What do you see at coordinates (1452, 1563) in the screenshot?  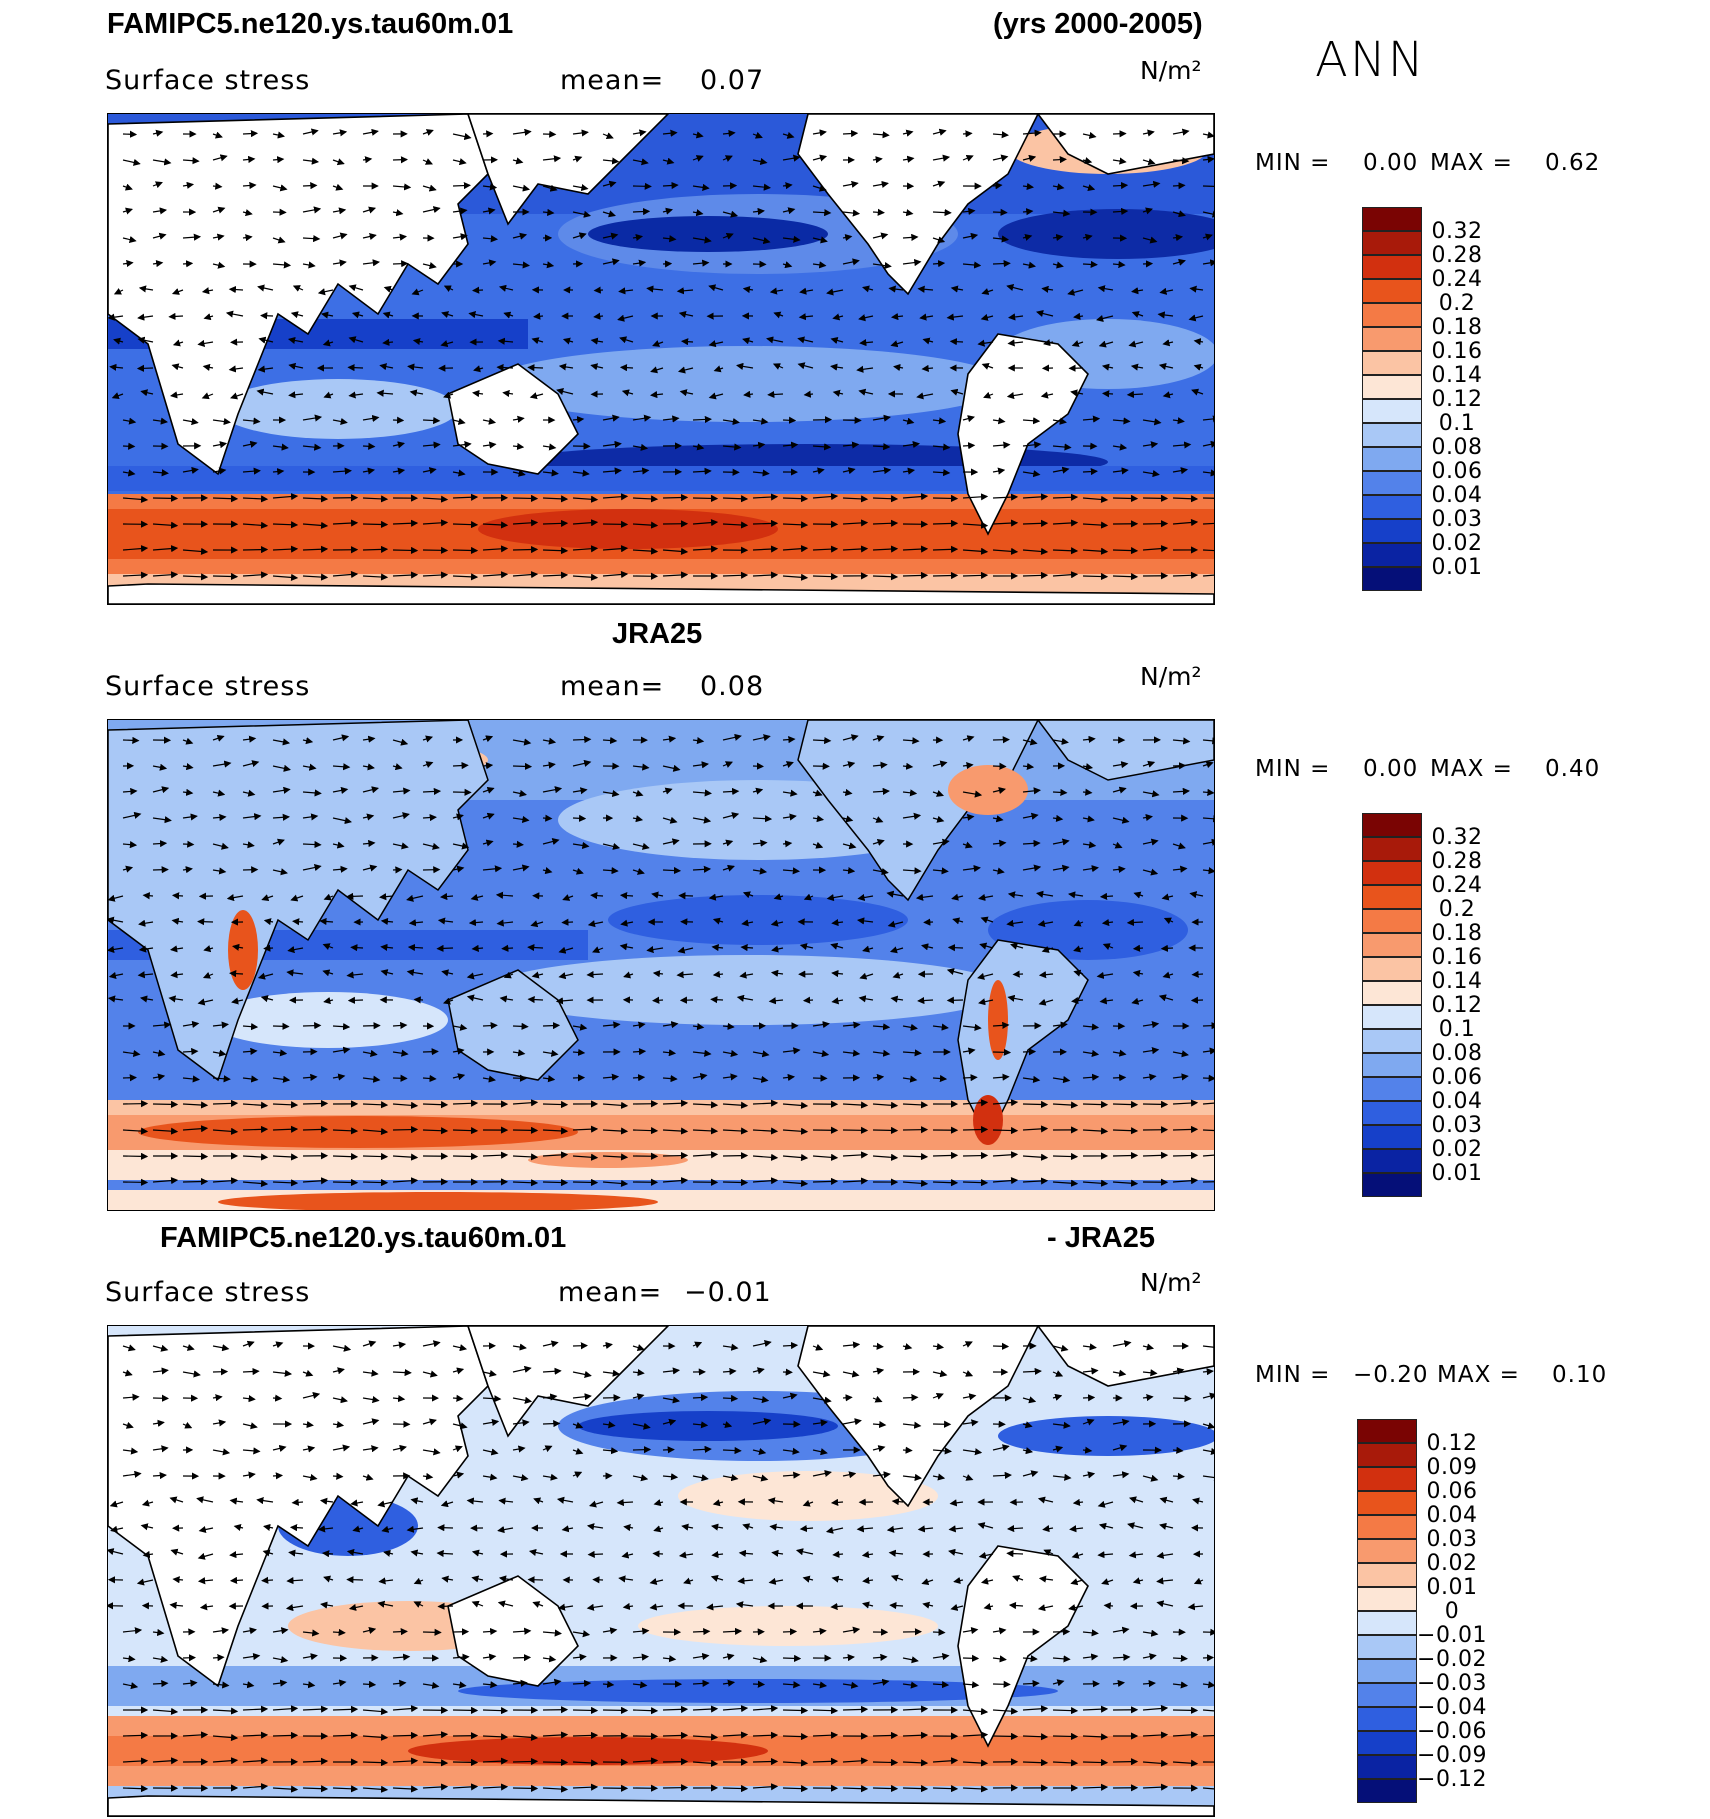 I see `colorbar-level-label: 0.02` at bounding box center [1452, 1563].